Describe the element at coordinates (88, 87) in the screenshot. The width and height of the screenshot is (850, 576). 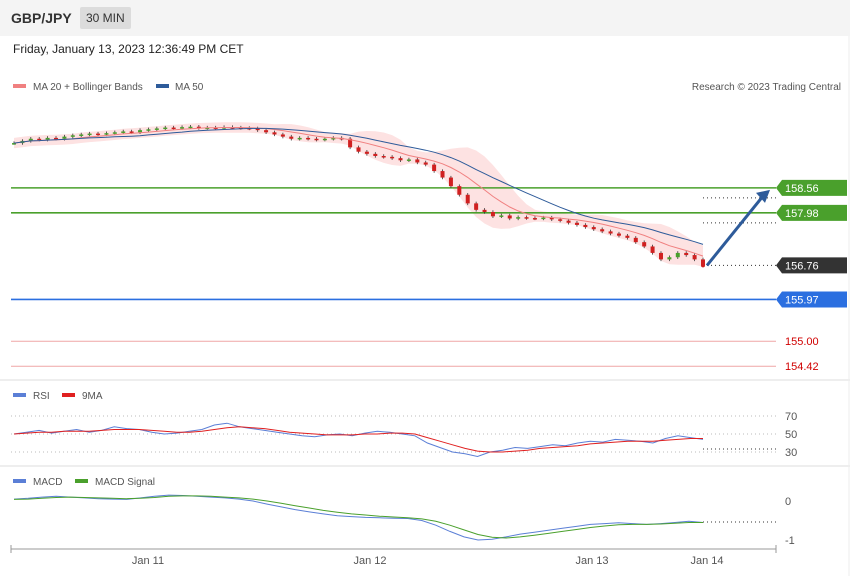
I see `legend-ma20: MA 20 + Bollinger Bands` at that location.